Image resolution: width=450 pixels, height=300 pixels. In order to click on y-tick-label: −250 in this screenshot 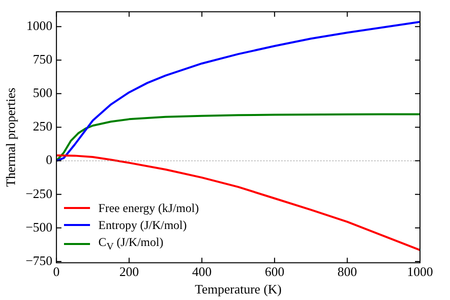, I will do `click(39, 193)`.